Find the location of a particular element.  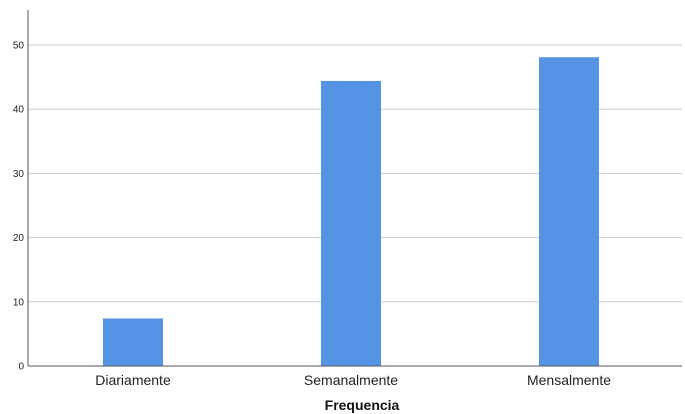

y-tick-label: 0 is located at coordinates (21, 367).